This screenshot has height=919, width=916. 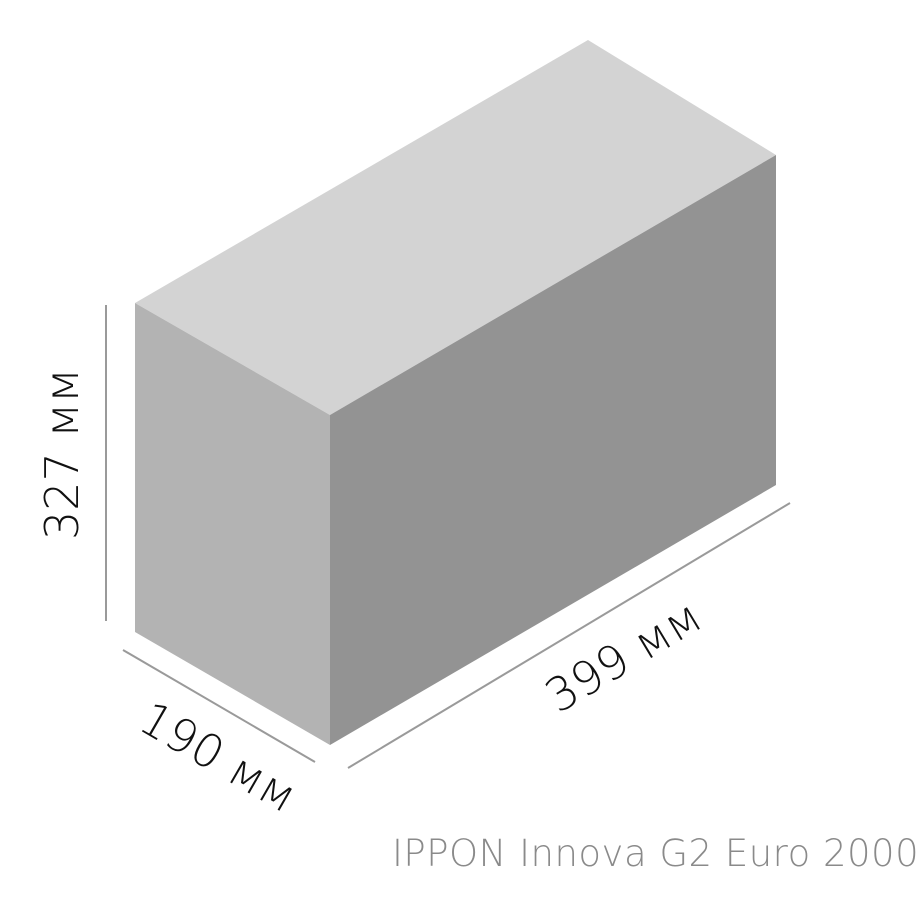 I want to click on depth-dimension-line, so click(x=219, y=706).